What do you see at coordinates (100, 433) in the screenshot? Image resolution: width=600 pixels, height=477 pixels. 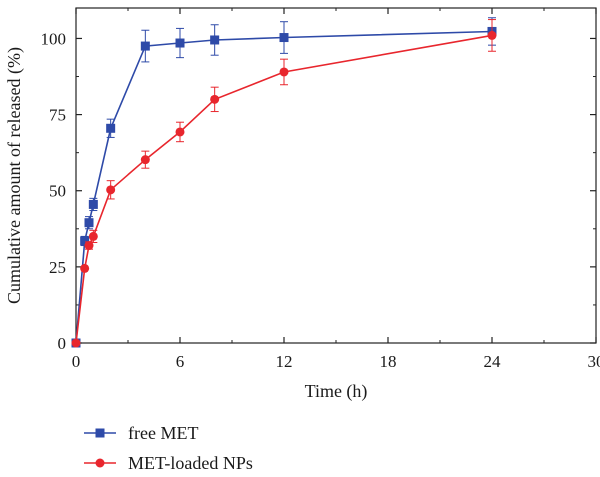 I see `legend-marker-free-met` at bounding box center [100, 433].